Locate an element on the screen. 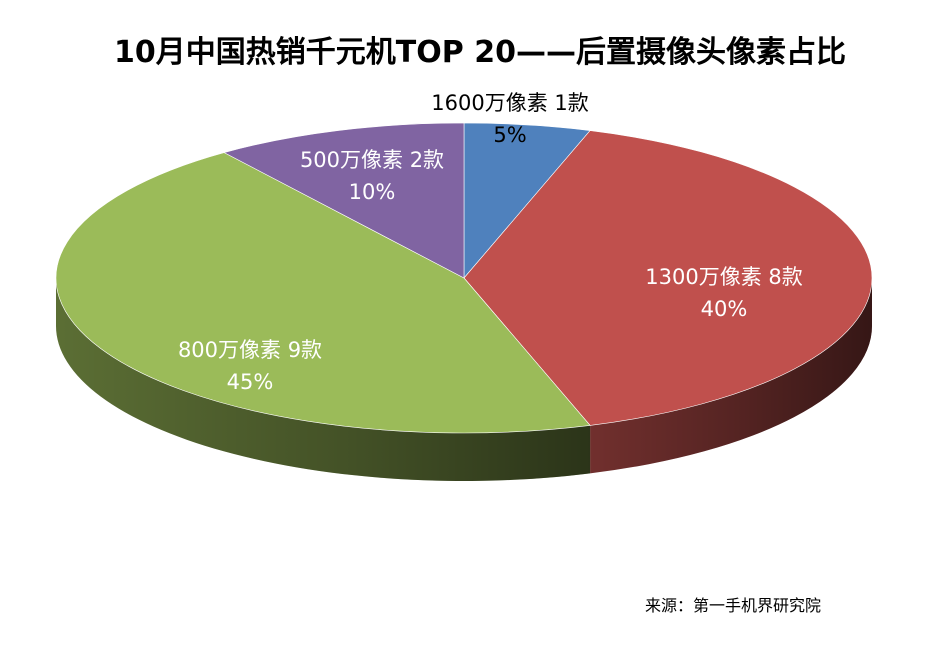 The width and height of the screenshot is (951, 656). slice-percent-1600: 5% is located at coordinates (509, 135).